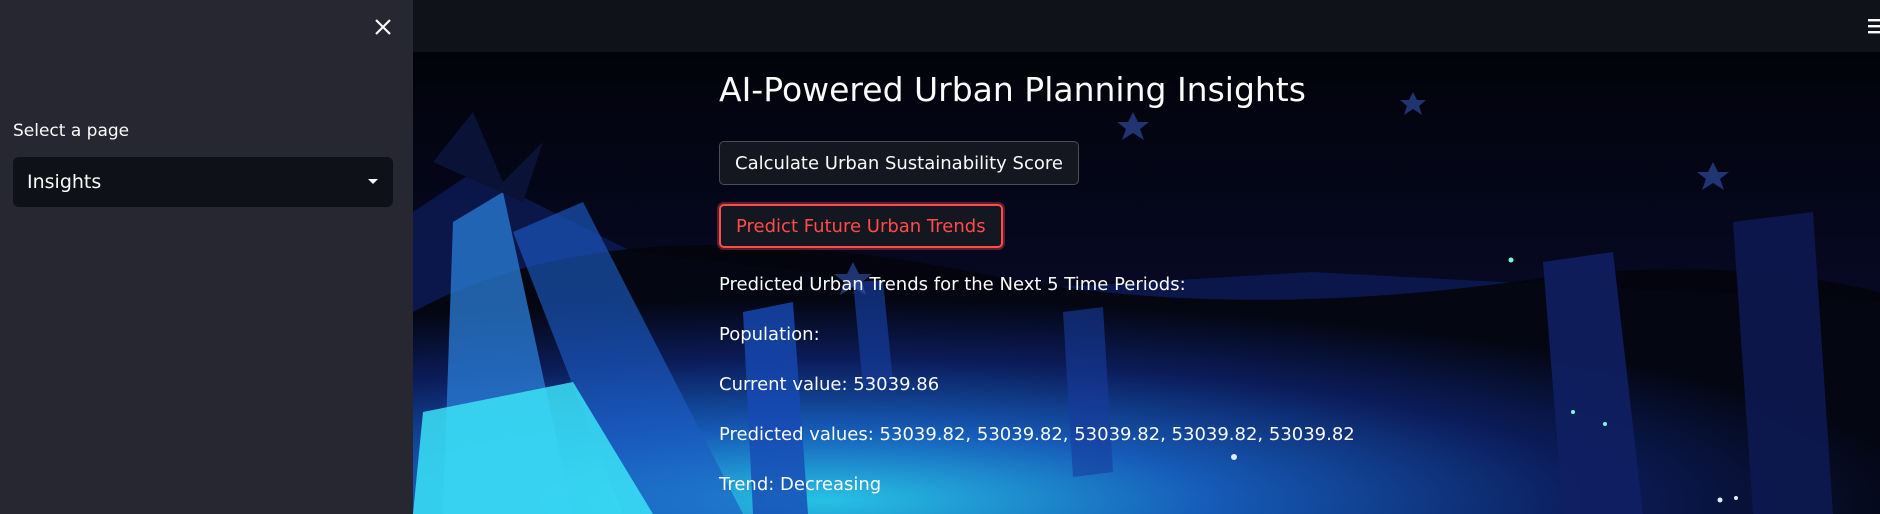 The height and width of the screenshot is (514, 1880). What do you see at coordinates (1146, 26) in the screenshot?
I see `top-header` at bounding box center [1146, 26].